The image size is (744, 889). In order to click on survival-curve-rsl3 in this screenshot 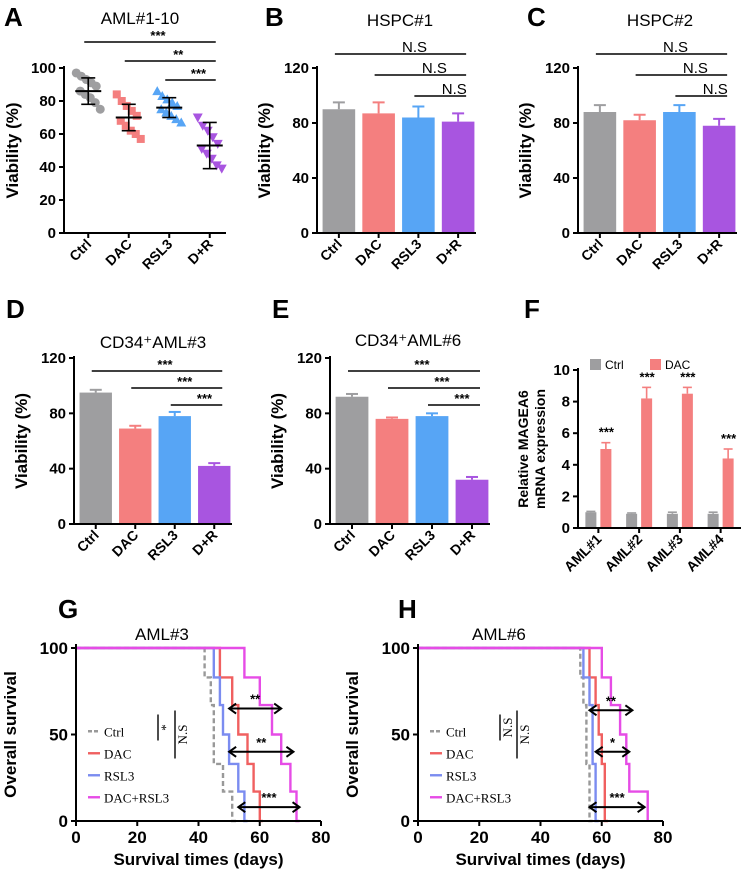, I will do `click(508, 734)`.